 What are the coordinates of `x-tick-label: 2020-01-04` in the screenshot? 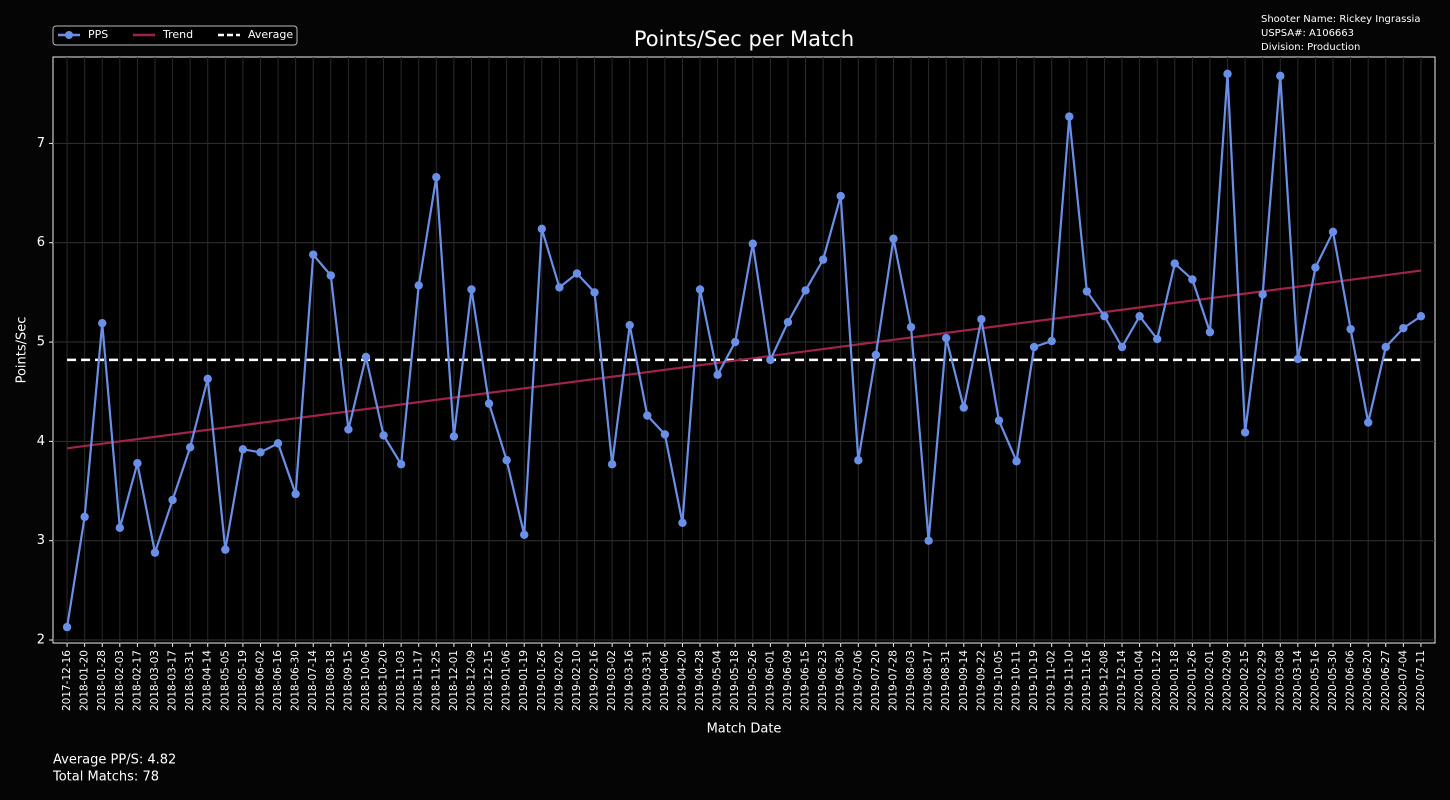 It's located at (1140, 680).